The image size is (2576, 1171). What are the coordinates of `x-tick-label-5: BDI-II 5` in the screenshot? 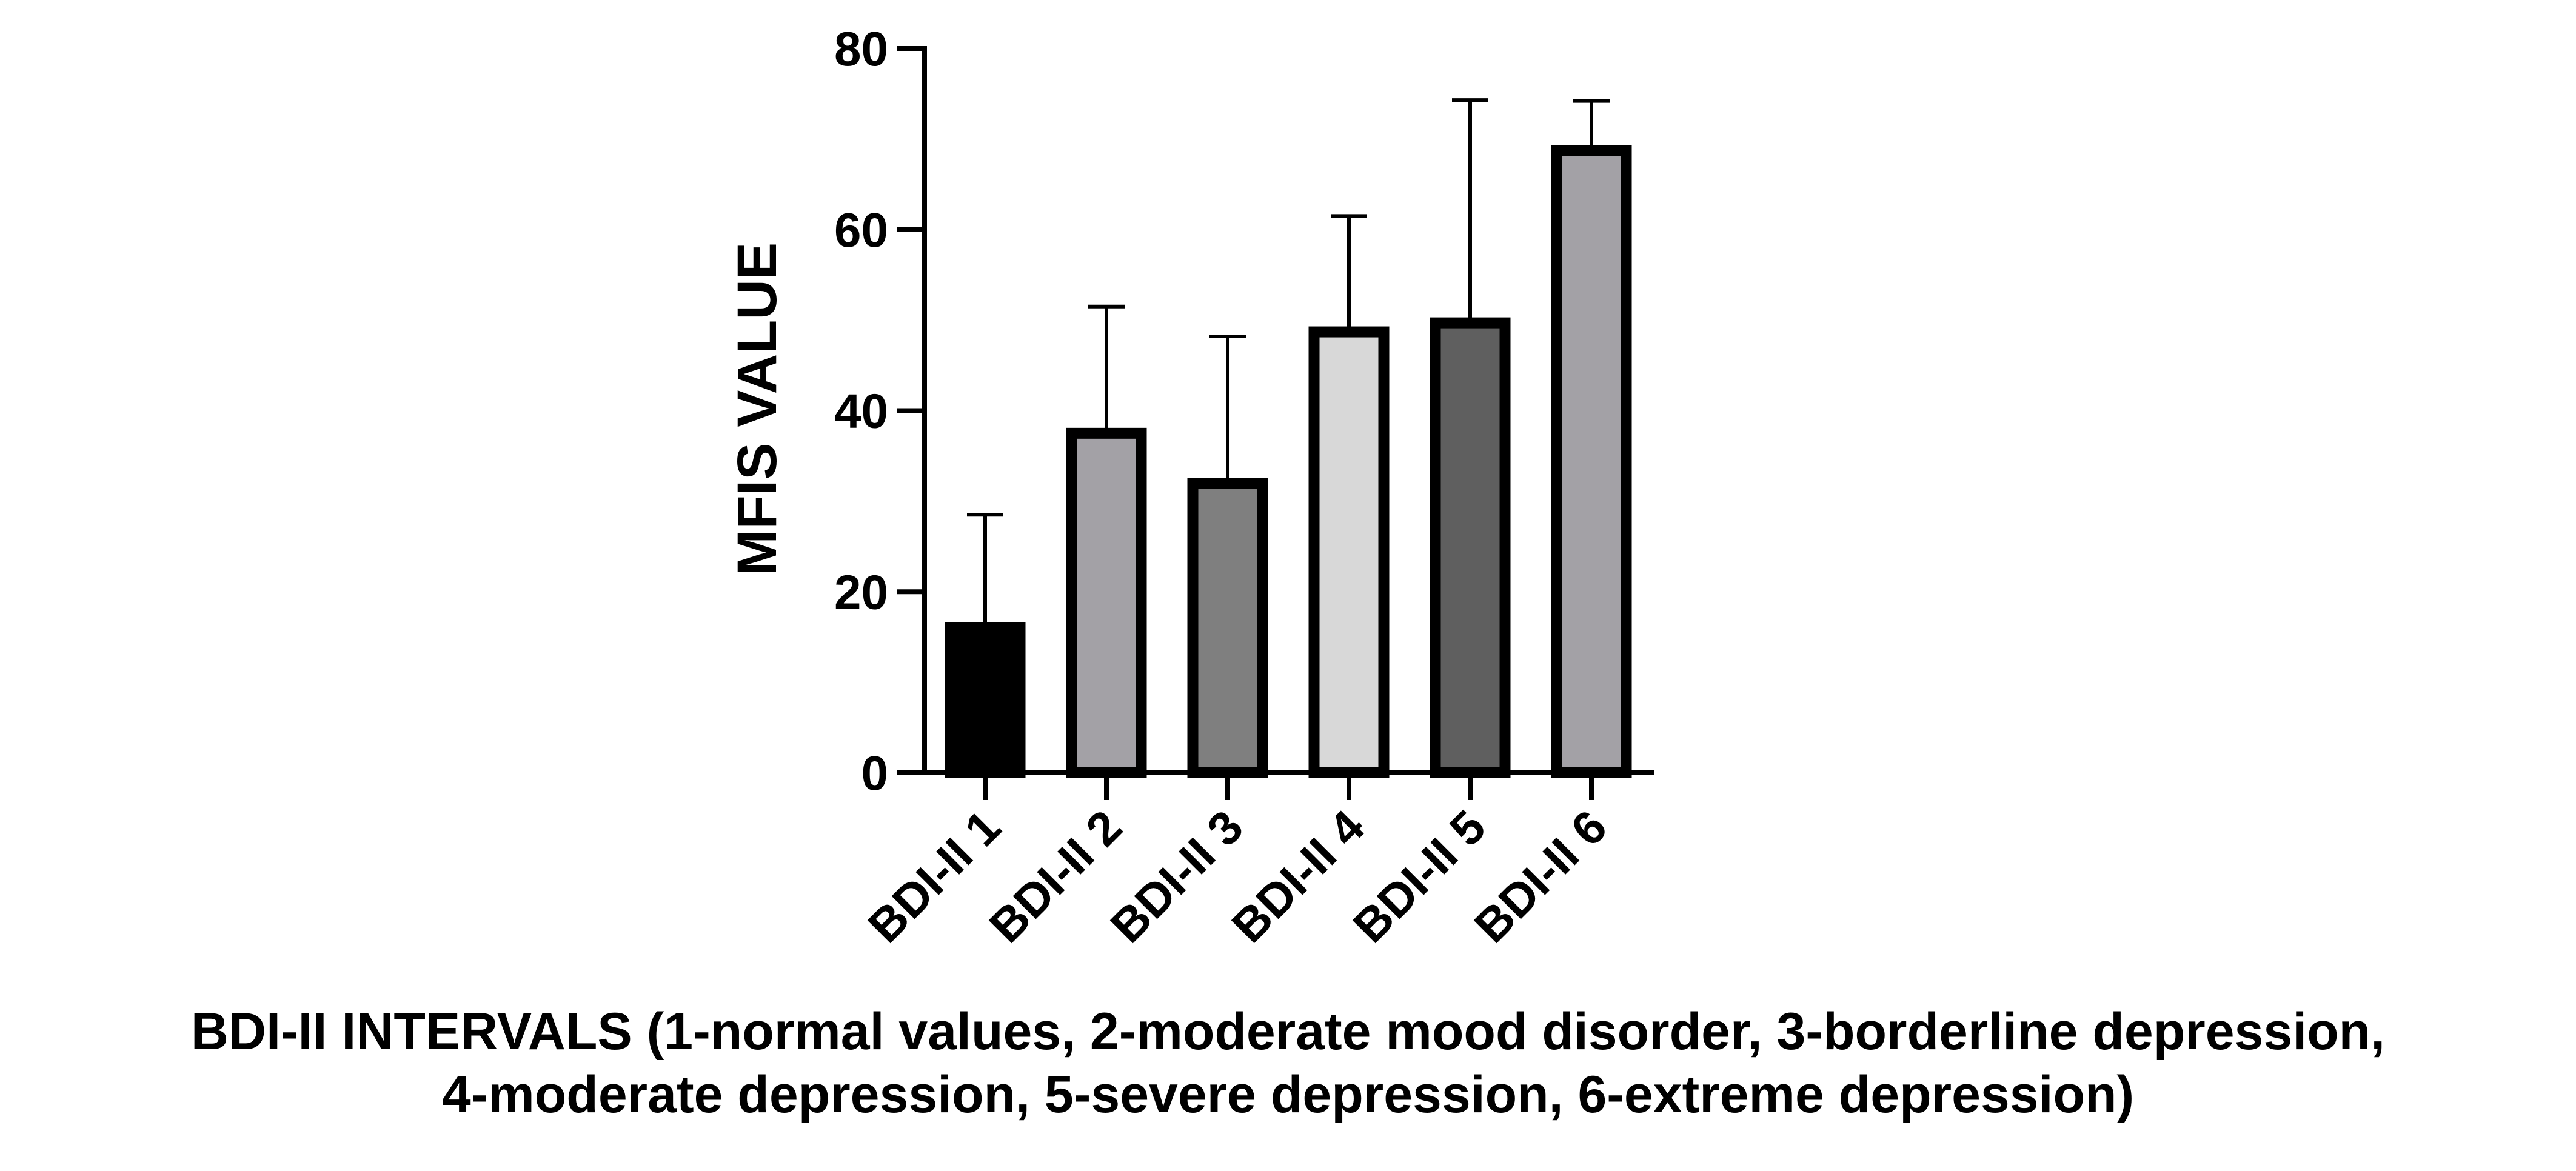 It's located at (1419, 876).